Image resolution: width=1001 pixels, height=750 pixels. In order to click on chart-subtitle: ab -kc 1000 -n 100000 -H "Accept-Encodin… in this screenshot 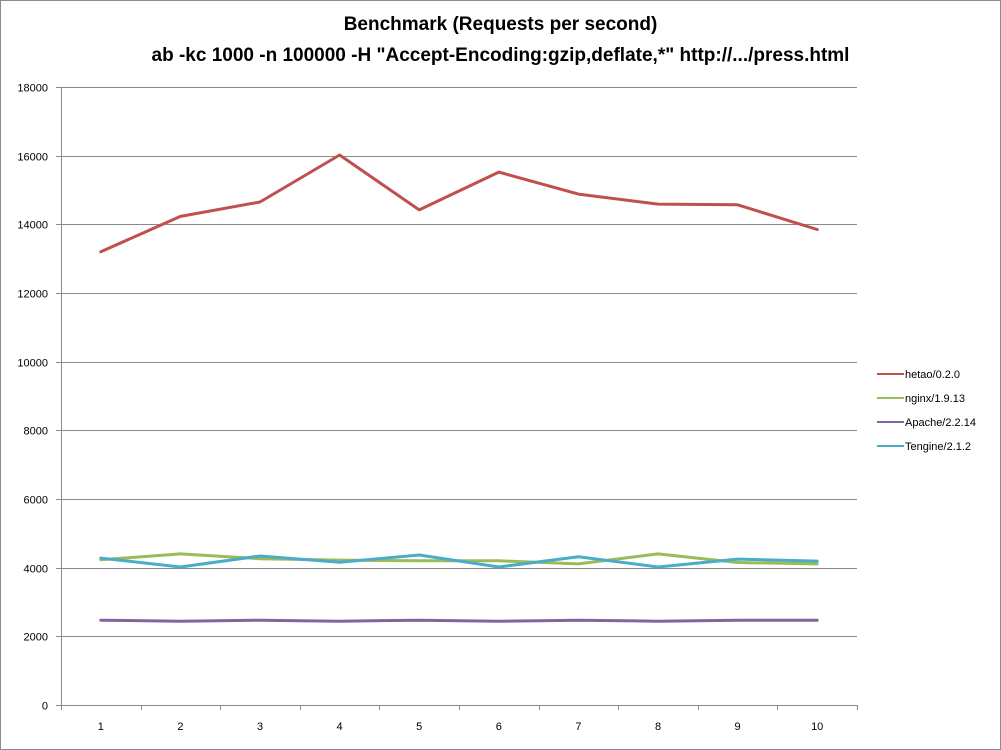, I will do `click(500, 55)`.